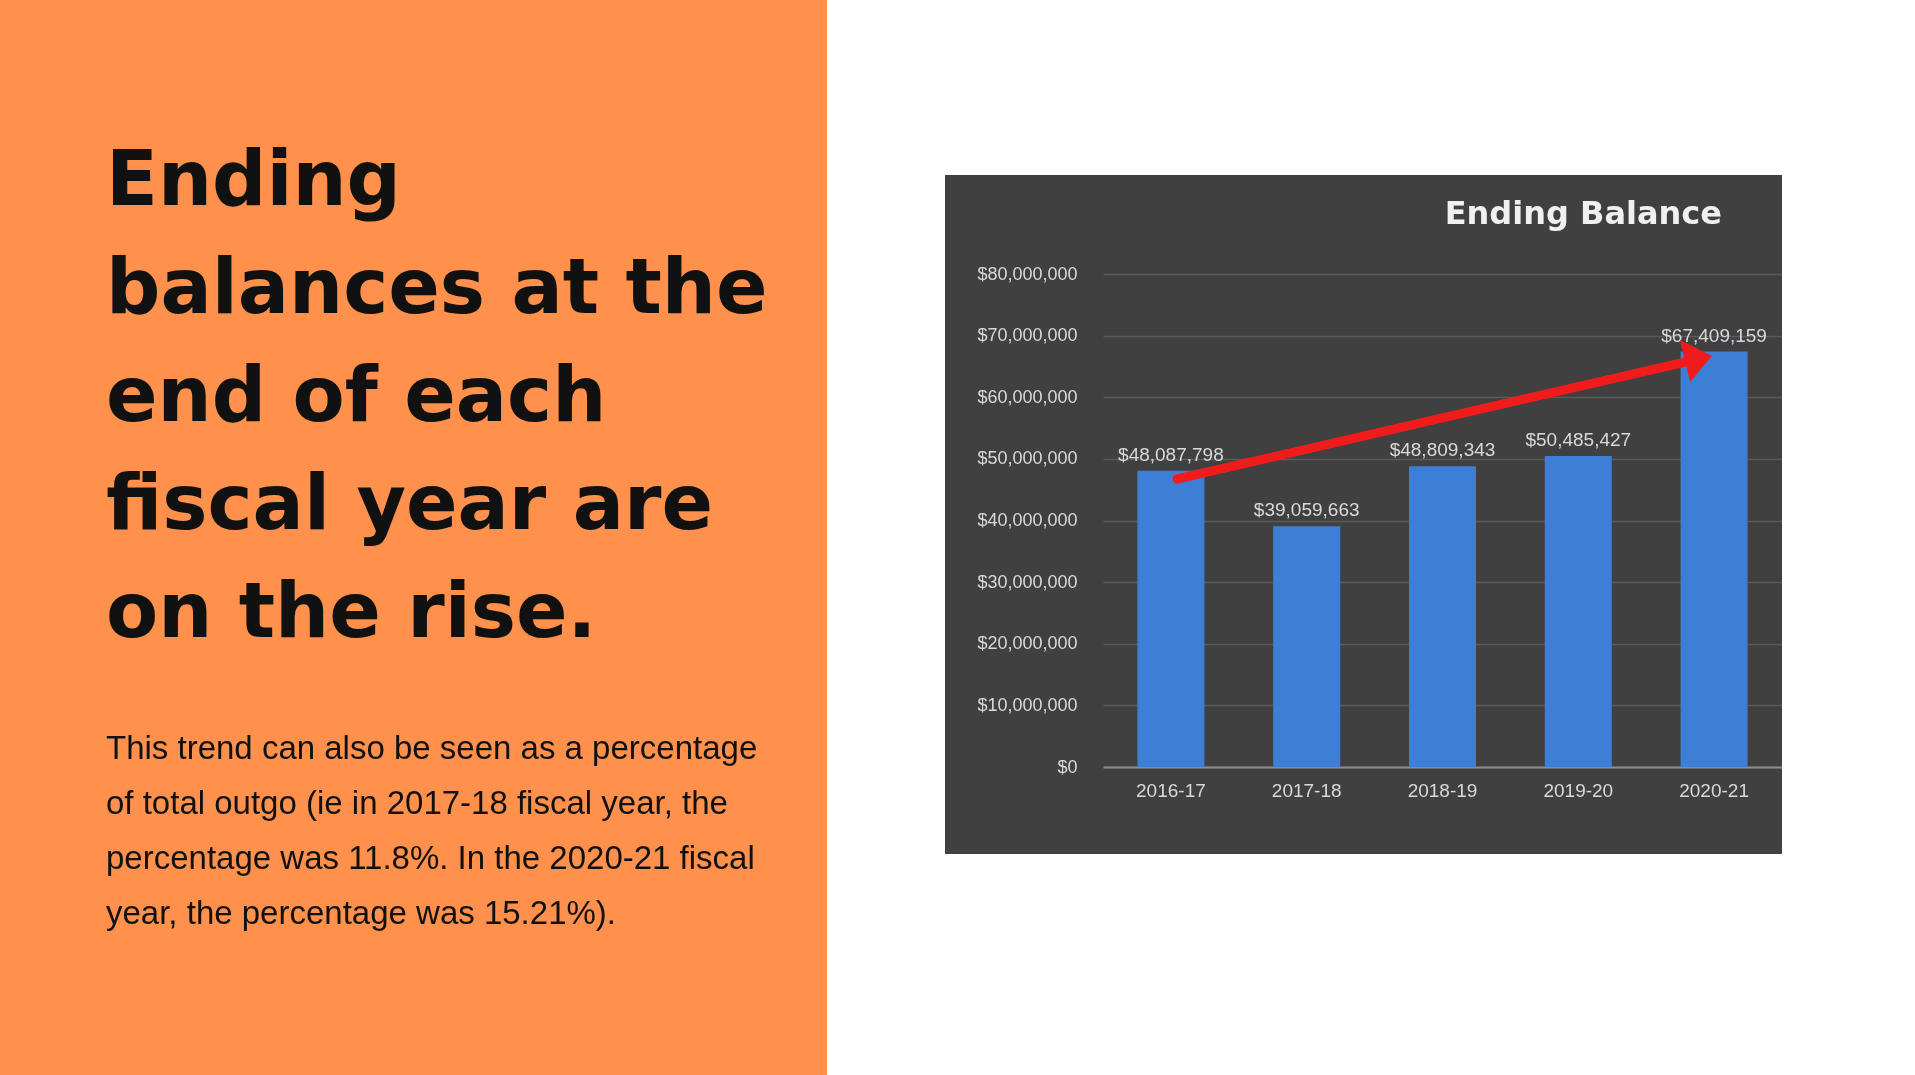 The height and width of the screenshot is (1075, 1915). I want to click on y-tick-label: $60,000,000, so click(1027, 396).